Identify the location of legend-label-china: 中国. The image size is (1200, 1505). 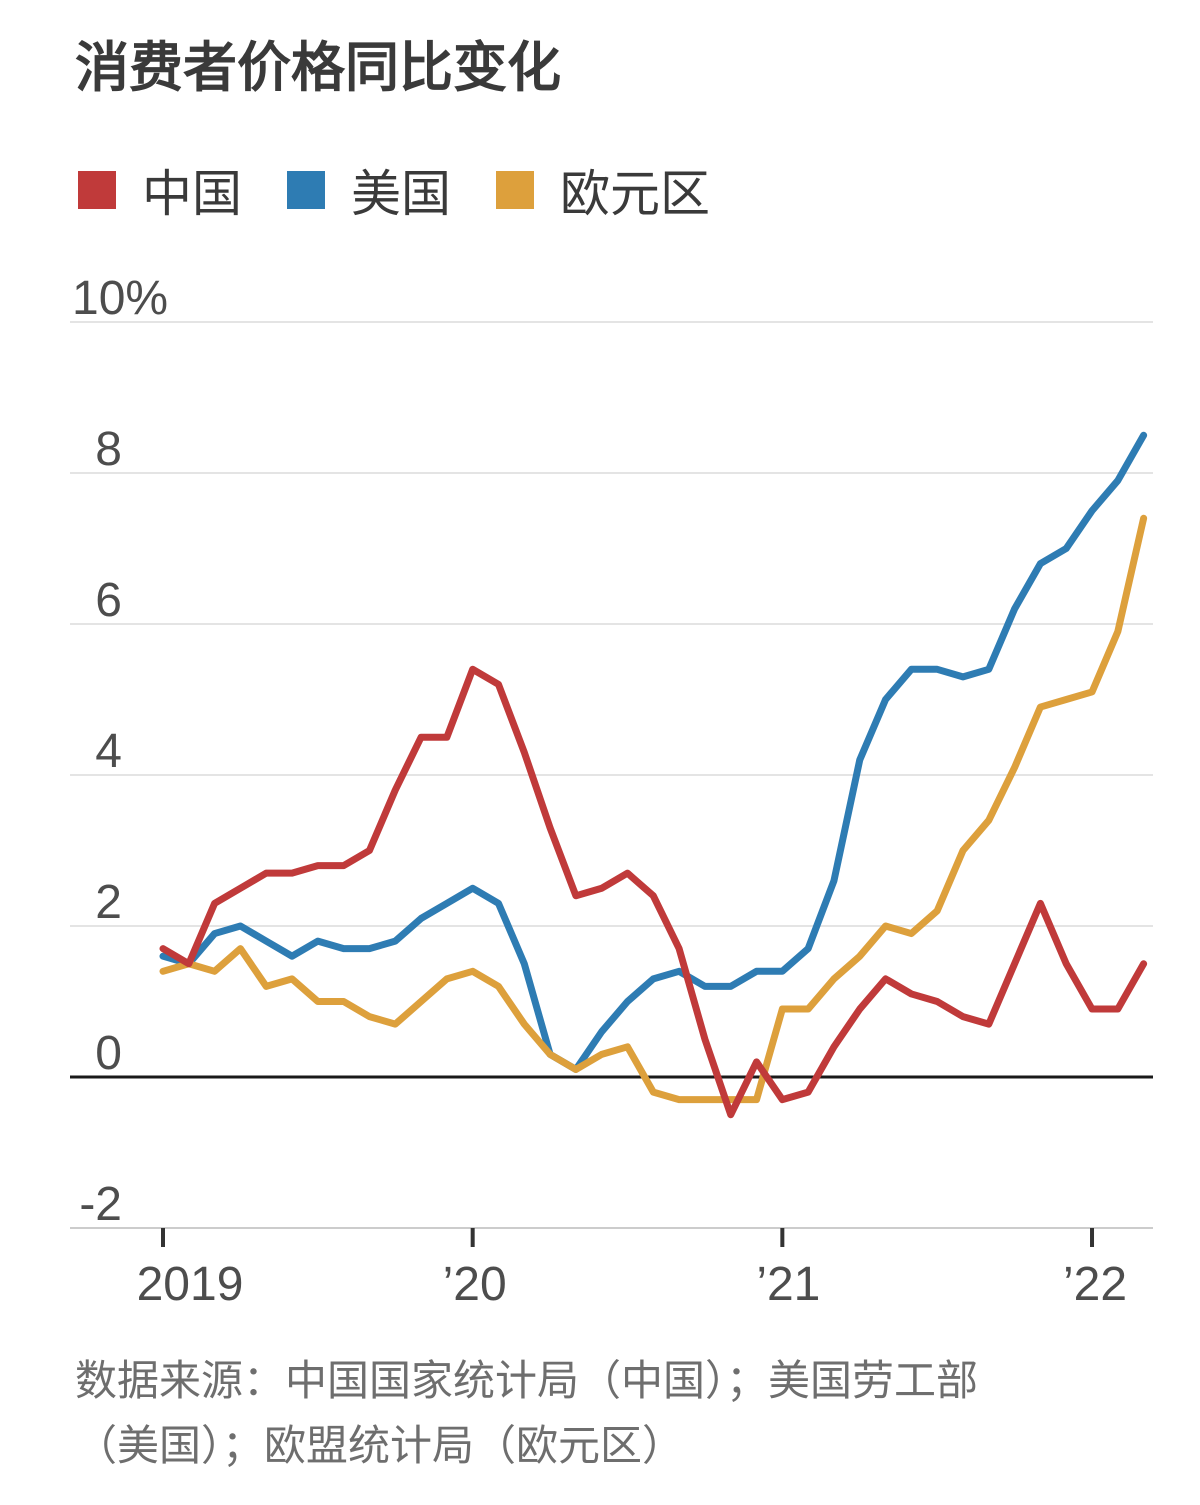
(192, 194).